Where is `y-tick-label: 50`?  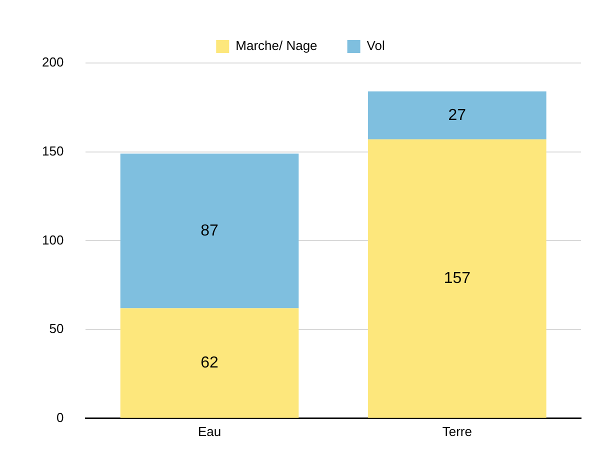
y-tick-label: 50 is located at coordinates (56, 328).